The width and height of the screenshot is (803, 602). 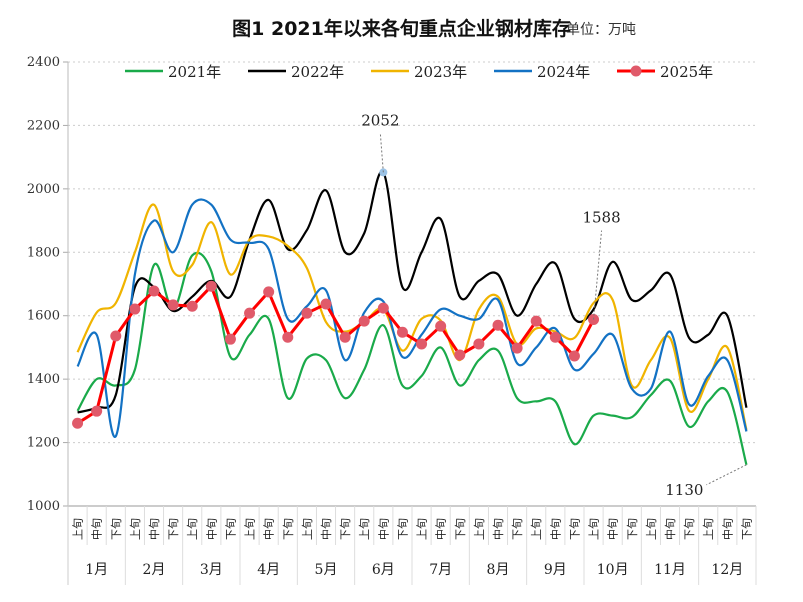 I want to click on y-tick-label: 1800, so click(x=43, y=252).